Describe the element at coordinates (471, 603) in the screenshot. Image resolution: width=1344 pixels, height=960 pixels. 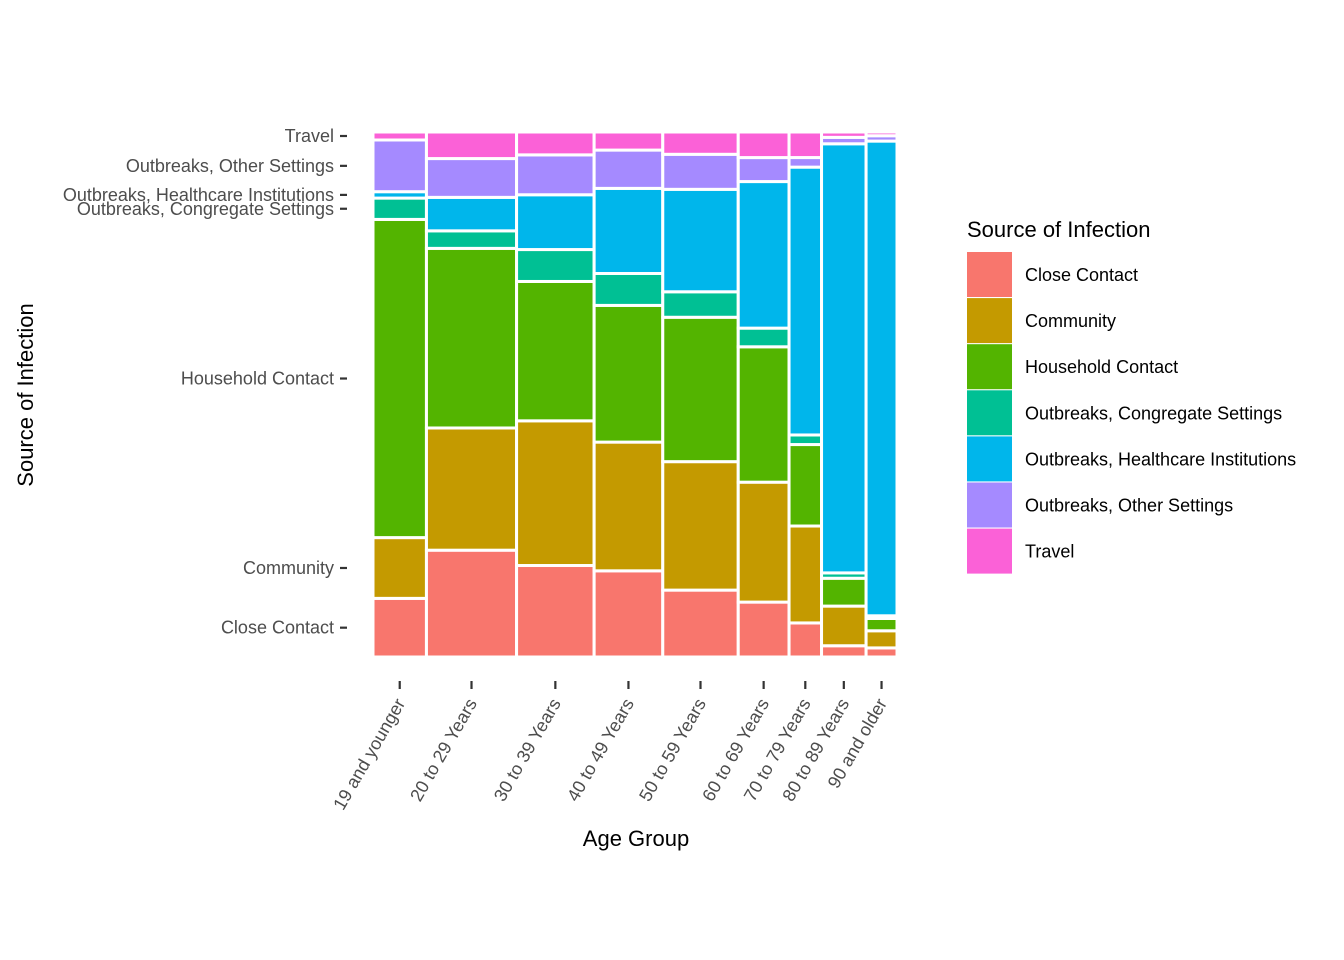
I see `tile-20-to-29-years-close-contact` at that location.